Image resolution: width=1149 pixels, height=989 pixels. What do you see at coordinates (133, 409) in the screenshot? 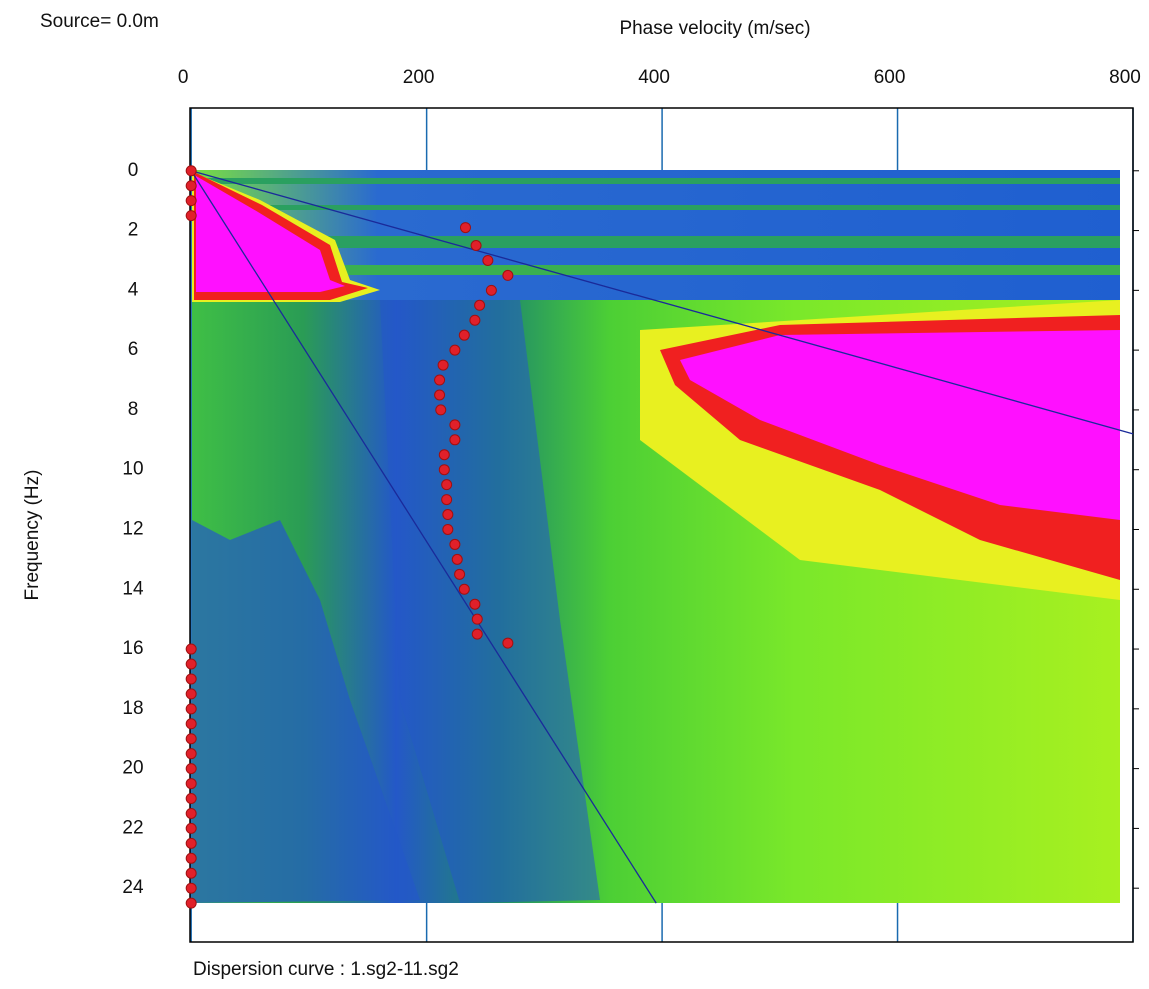
I see `y-tick-label: 8` at bounding box center [133, 409].